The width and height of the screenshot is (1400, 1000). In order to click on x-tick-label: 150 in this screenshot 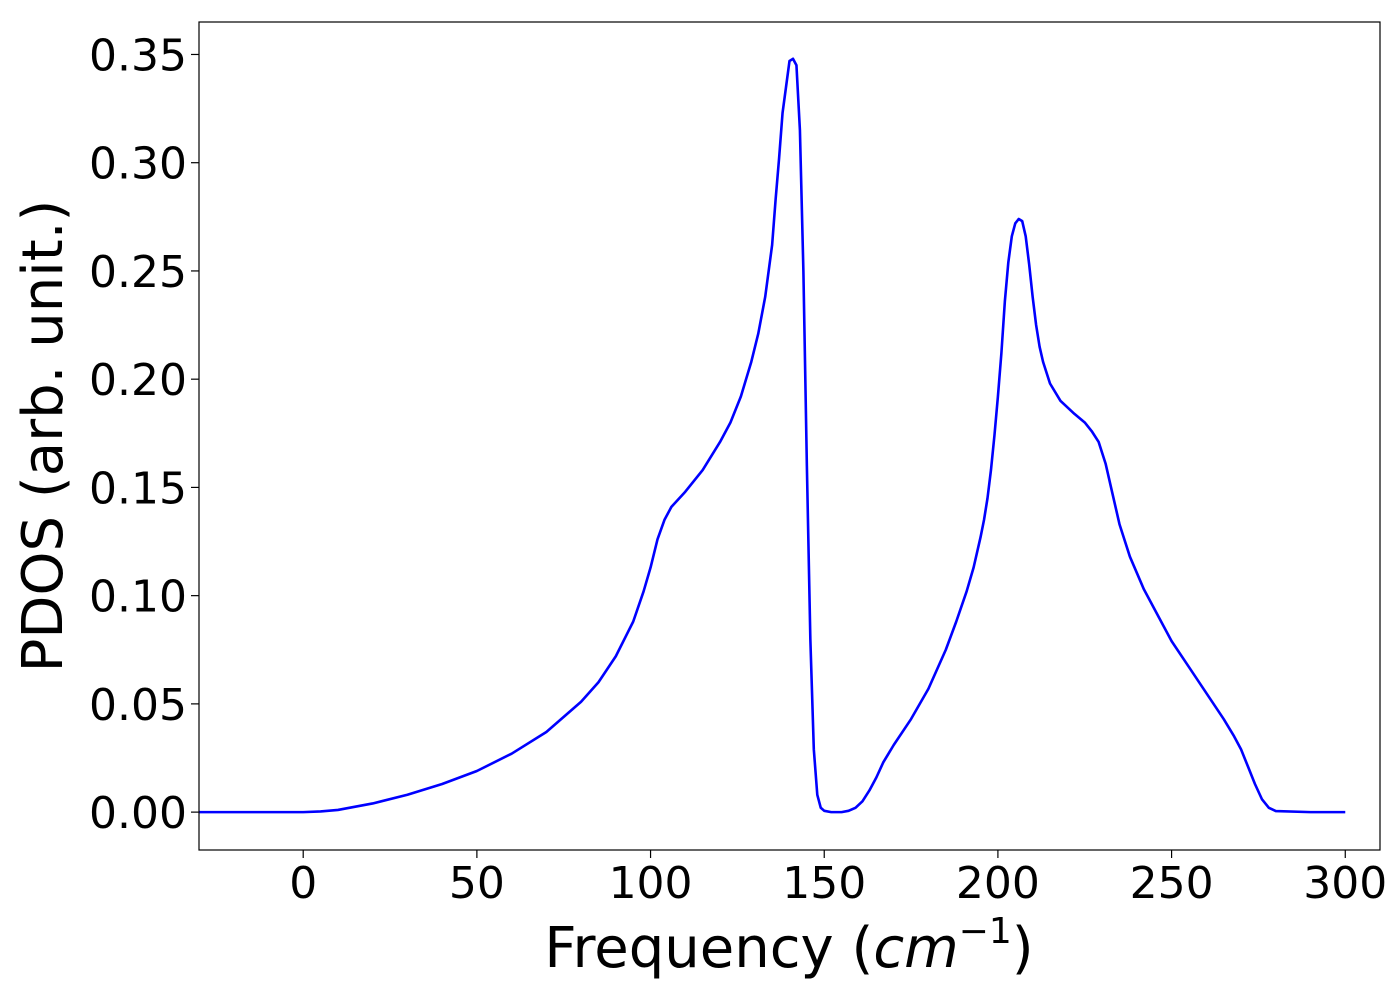, I will do `click(824, 883)`.